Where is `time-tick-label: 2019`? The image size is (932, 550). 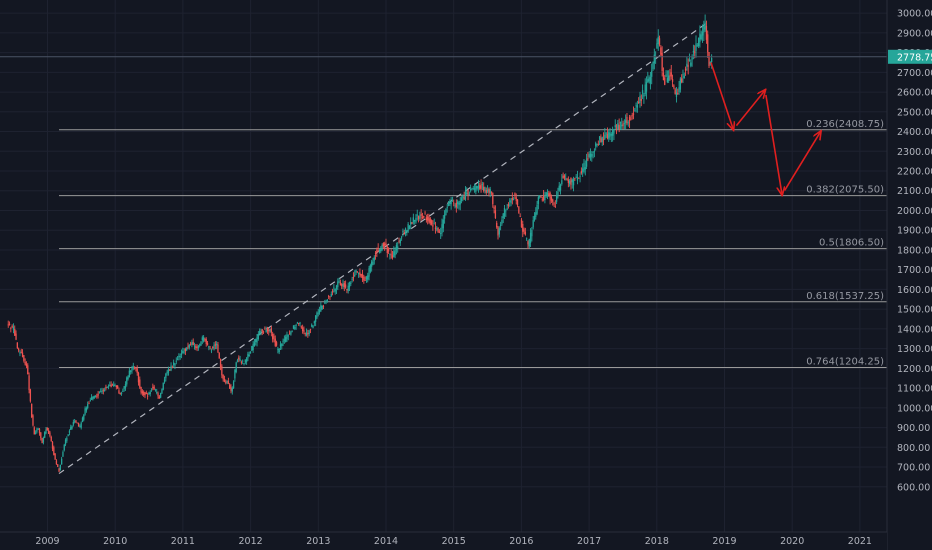
time-tick-label: 2019 is located at coordinates (724, 541).